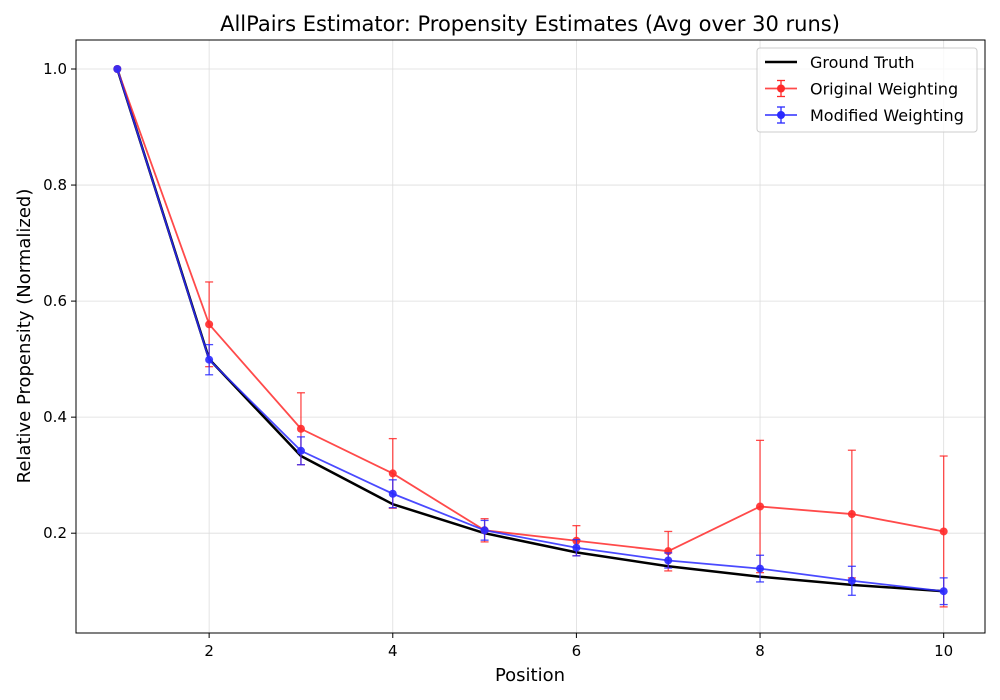 This screenshot has width=1000, height=700. What do you see at coordinates (55, 301) in the screenshot?
I see `y-tick-label: 0.6` at bounding box center [55, 301].